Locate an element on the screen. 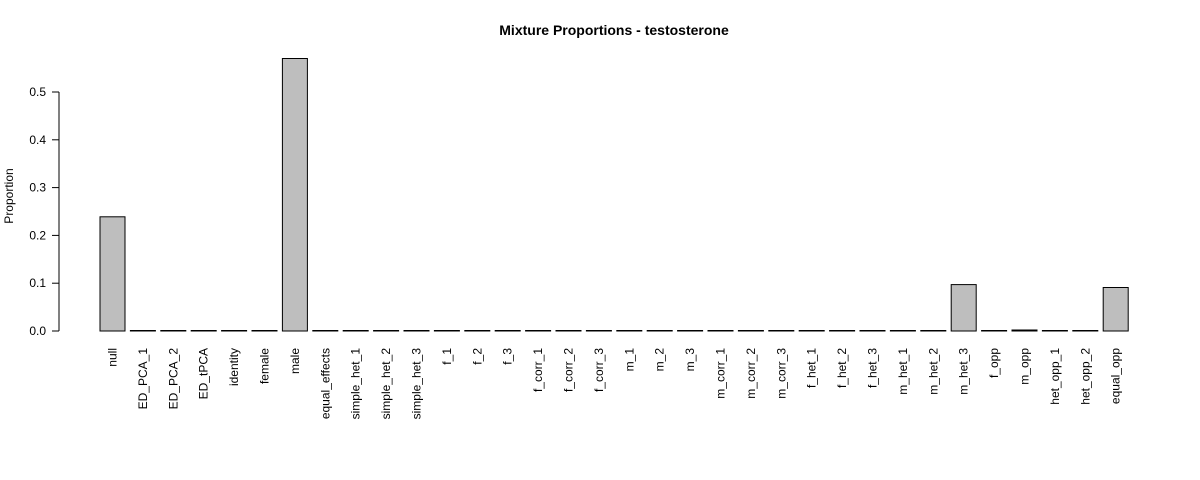 This screenshot has height=480, width=1200. bar-equal_opp is located at coordinates (1115, 309).